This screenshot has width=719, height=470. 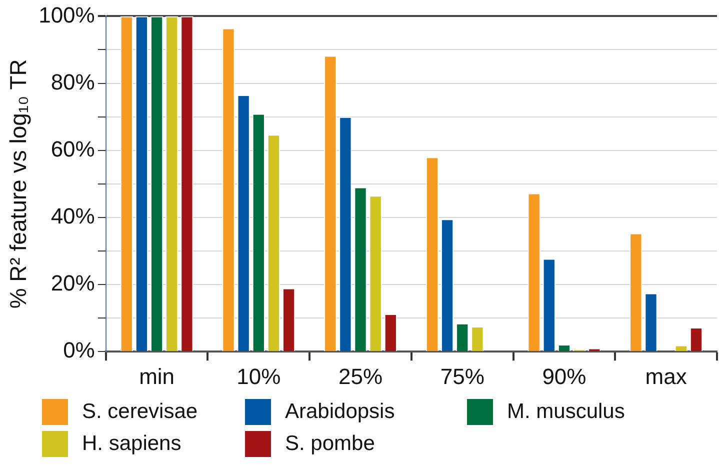 What do you see at coordinates (360, 376) in the screenshot?
I see `x-tick-label: 25%` at bounding box center [360, 376].